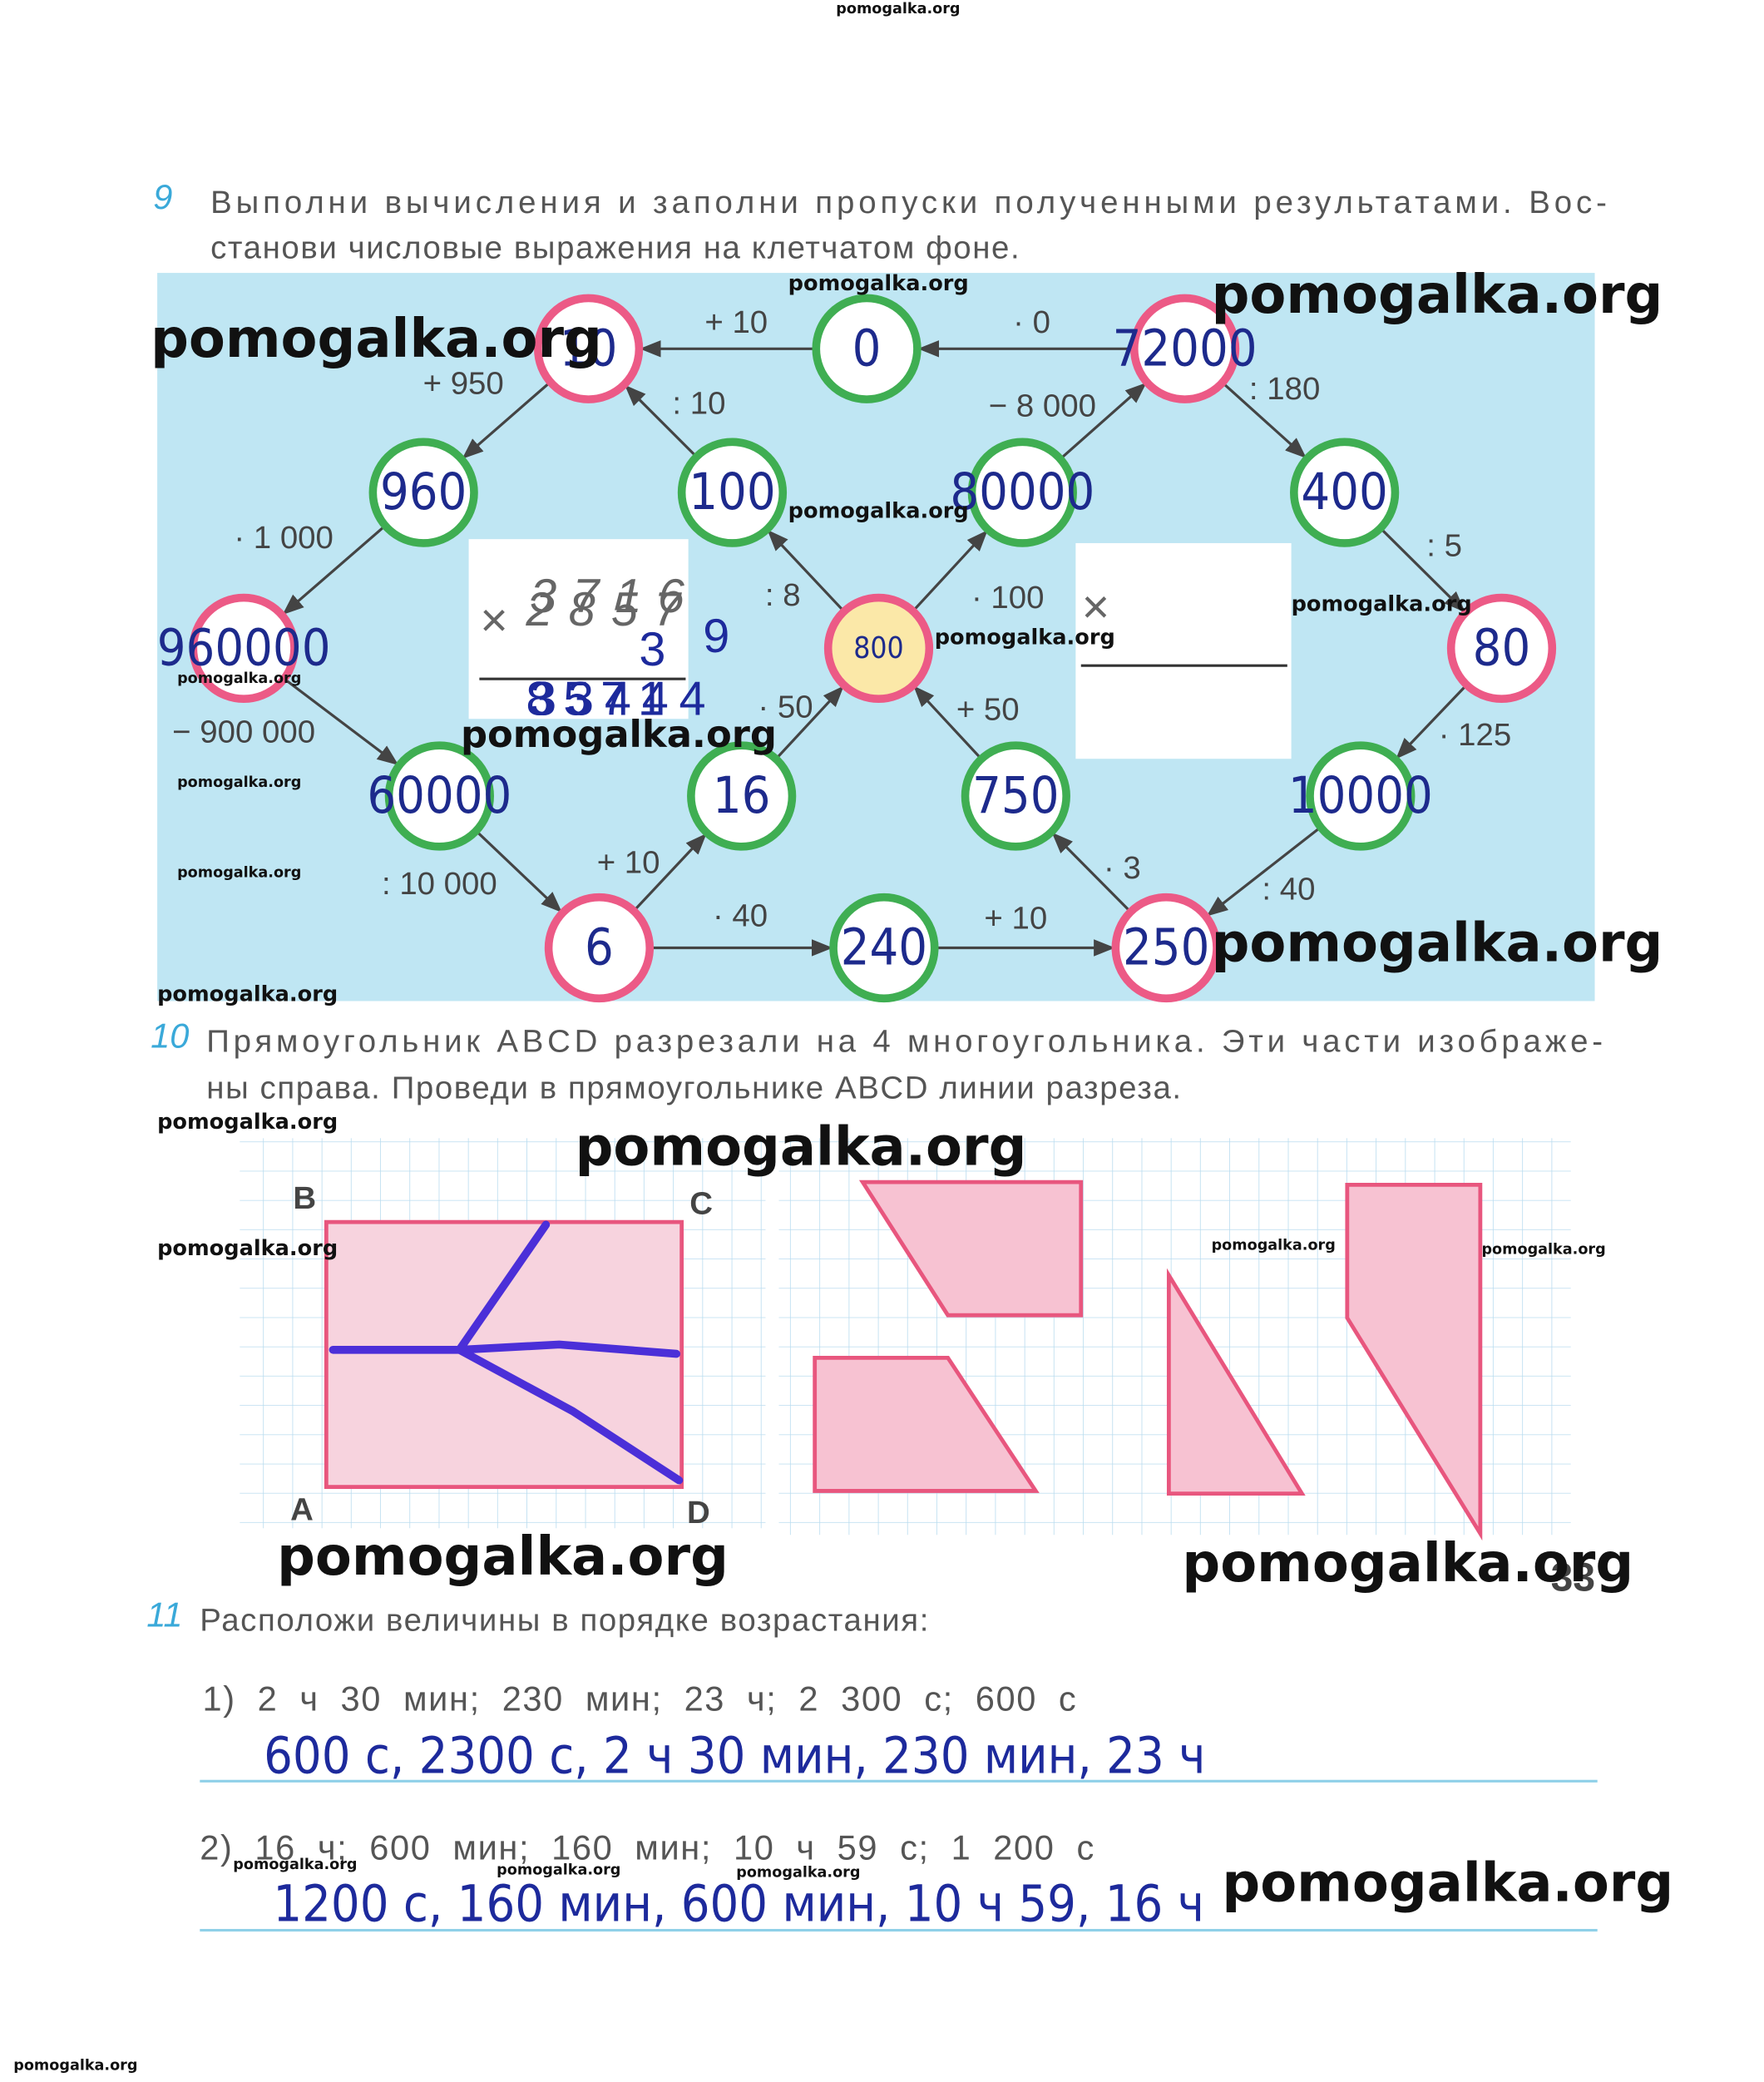  Describe the element at coordinates (1042, 406) in the screenshot. I see `operation-label: − 8 000` at that location.